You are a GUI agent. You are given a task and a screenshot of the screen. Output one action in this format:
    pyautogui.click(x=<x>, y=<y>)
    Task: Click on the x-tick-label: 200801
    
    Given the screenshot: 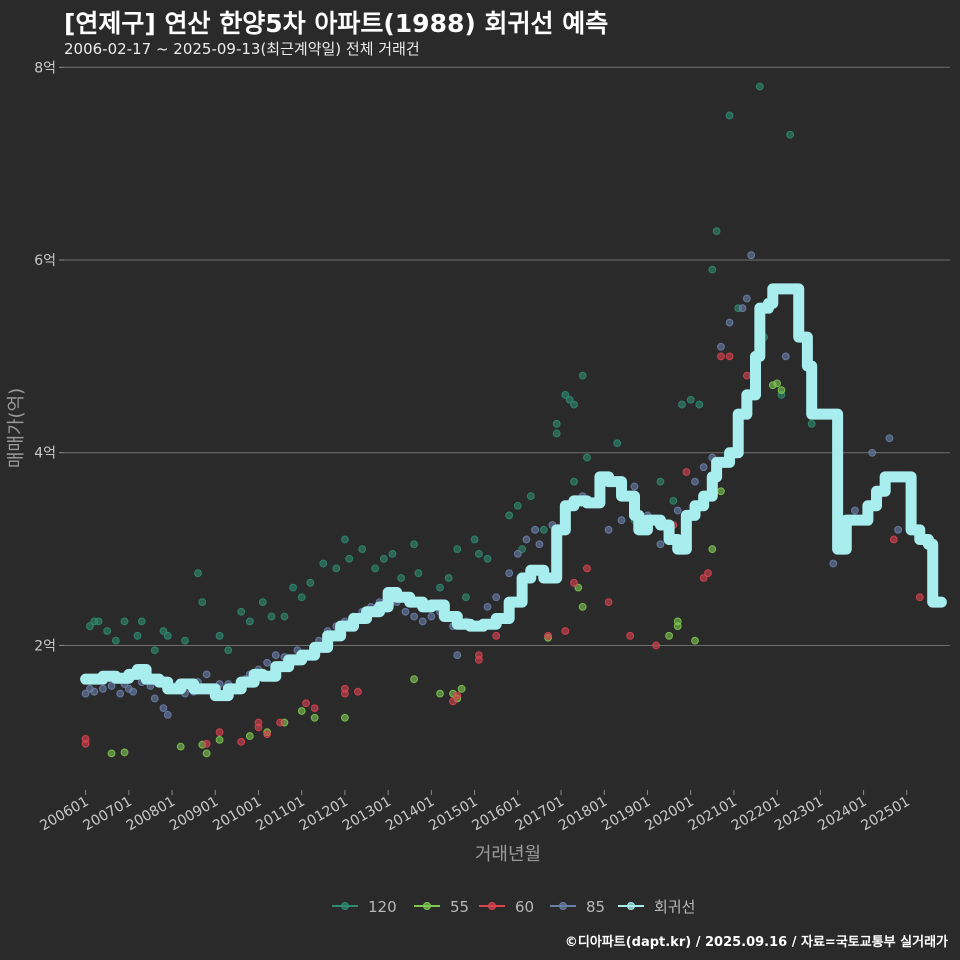 What is the action you would take?
    pyautogui.click(x=151, y=814)
    